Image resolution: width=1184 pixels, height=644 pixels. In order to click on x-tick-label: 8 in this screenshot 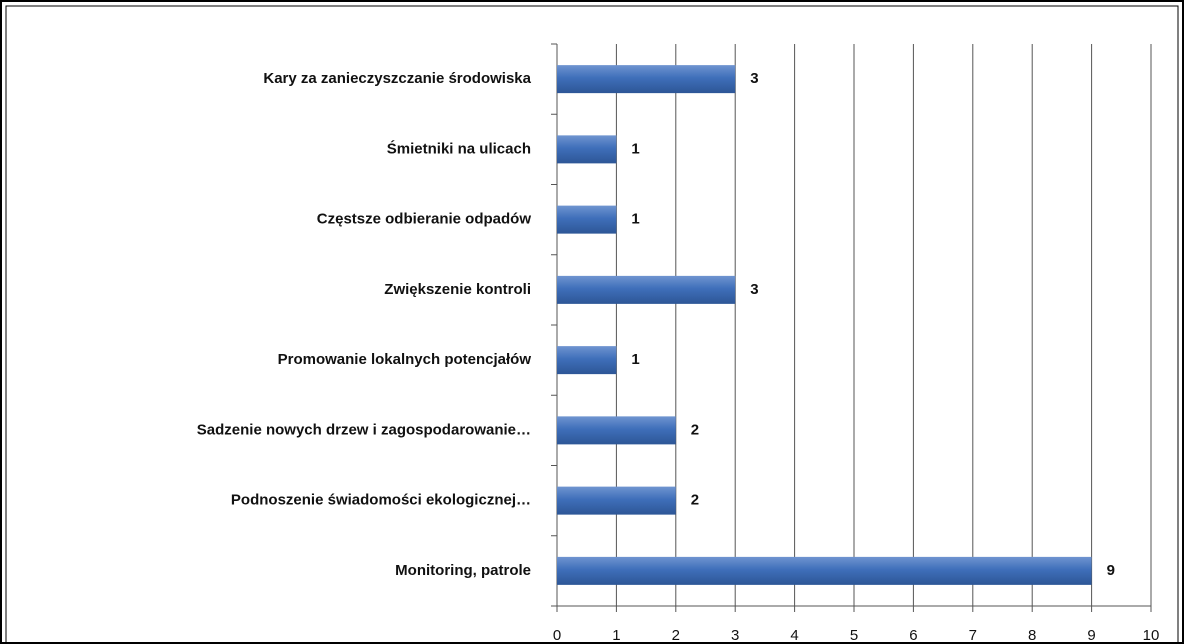, I will do `click(1032, 635)`.